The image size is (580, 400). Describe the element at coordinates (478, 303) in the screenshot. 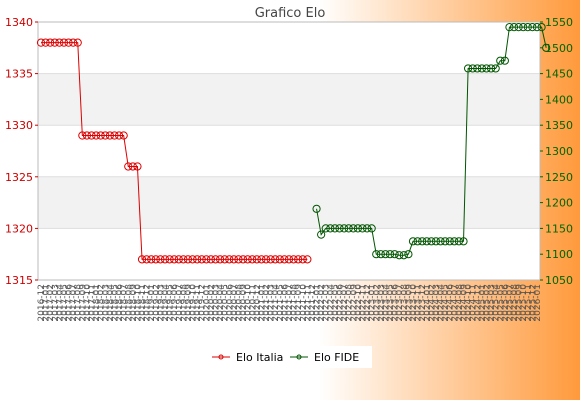

I see `x-axis-tick-label: 2024-12` at that location.